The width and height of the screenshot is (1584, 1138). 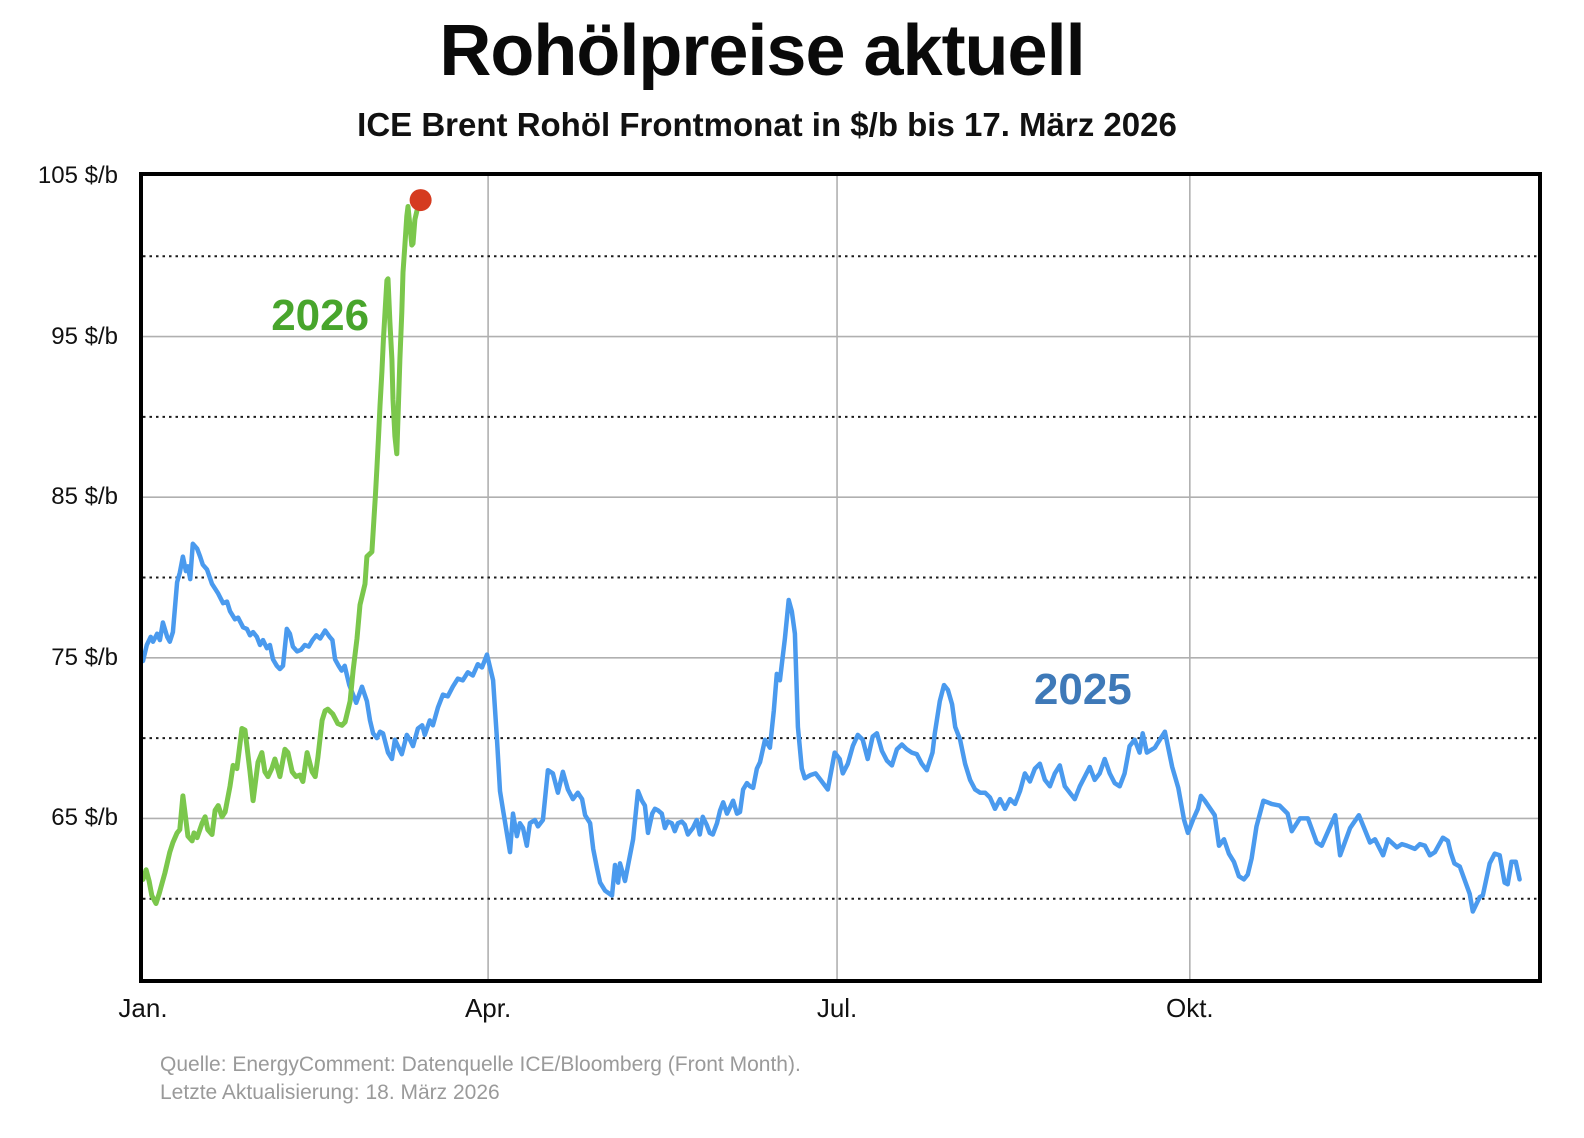 What do you see at coordinates (143, 1008) in the screenshot?
I see `x-axis-tick: Jan.` at bounding box center [143, 1008].